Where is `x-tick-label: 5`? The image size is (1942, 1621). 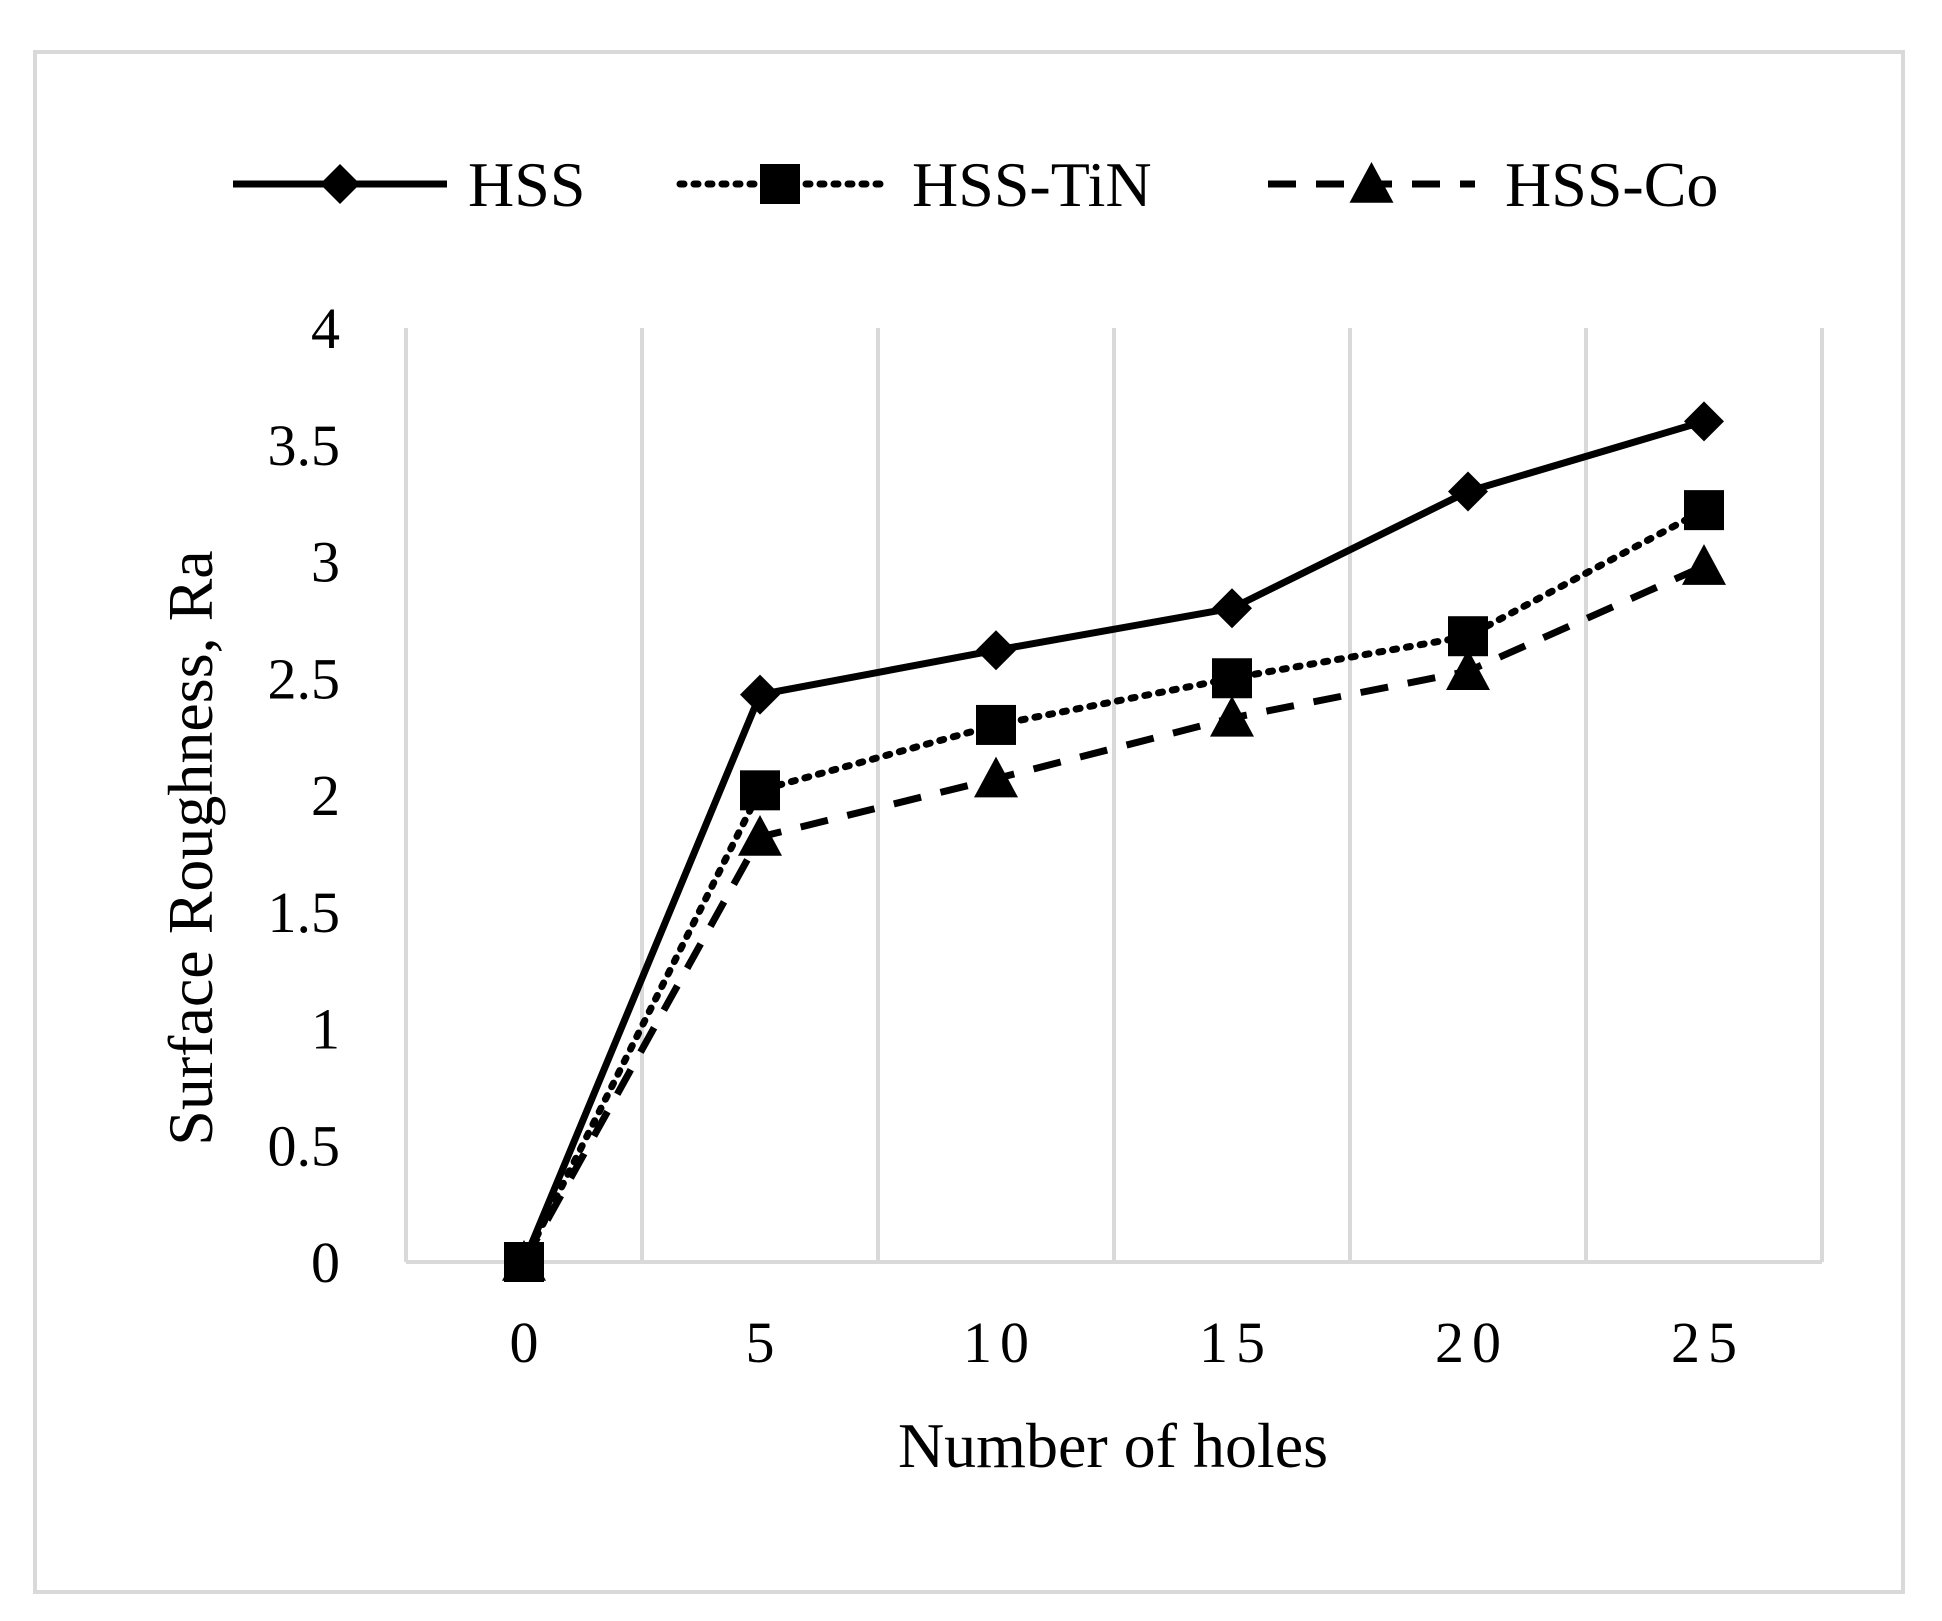 x-tick-label: 5 is located at coordinates (764, 1342).